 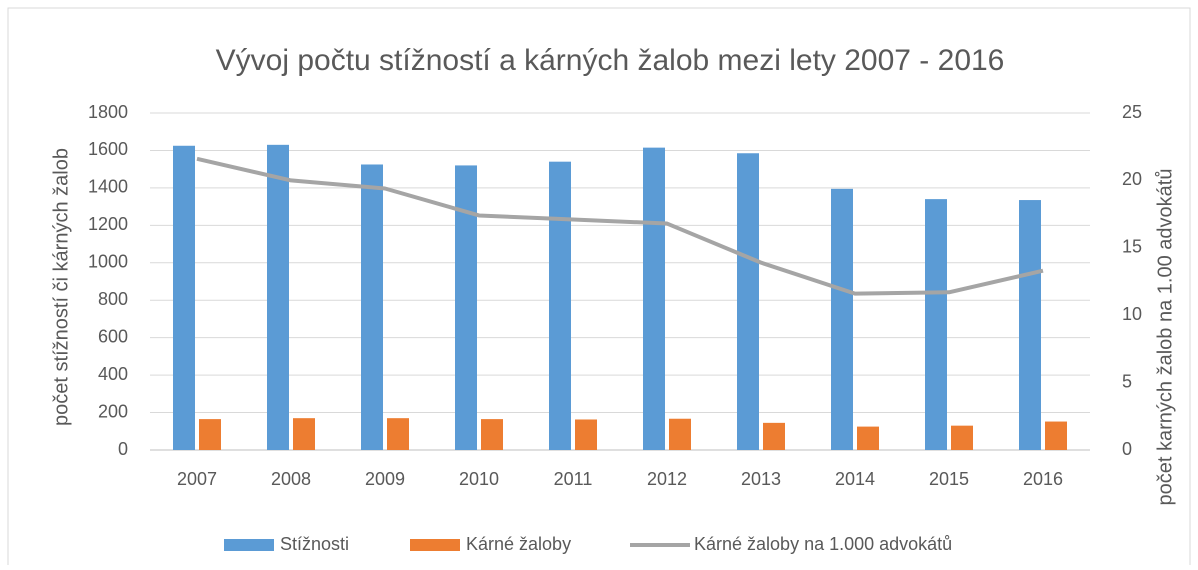 I want to click on x-tick-label: 2016, so click(x=1043, y=479).